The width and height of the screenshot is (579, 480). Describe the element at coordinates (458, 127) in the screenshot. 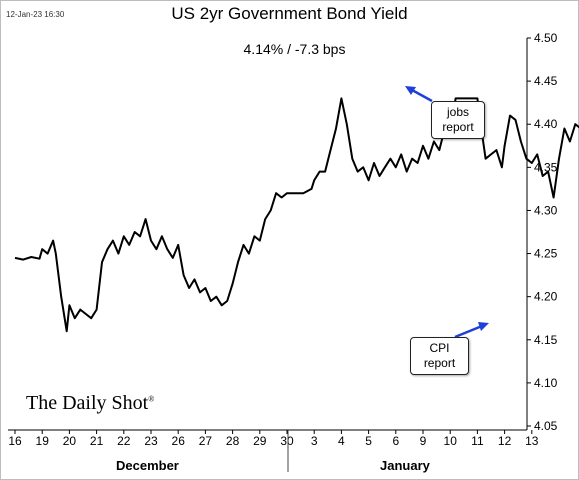

I see `jobs-callout-line2: report` at that location.